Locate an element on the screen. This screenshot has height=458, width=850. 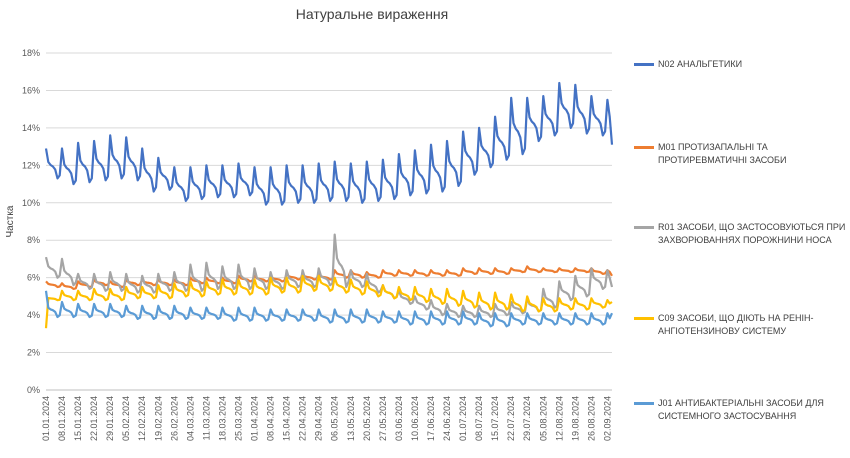
x-tick-label: 08.01.2024 is located at coordinates (62, 418).